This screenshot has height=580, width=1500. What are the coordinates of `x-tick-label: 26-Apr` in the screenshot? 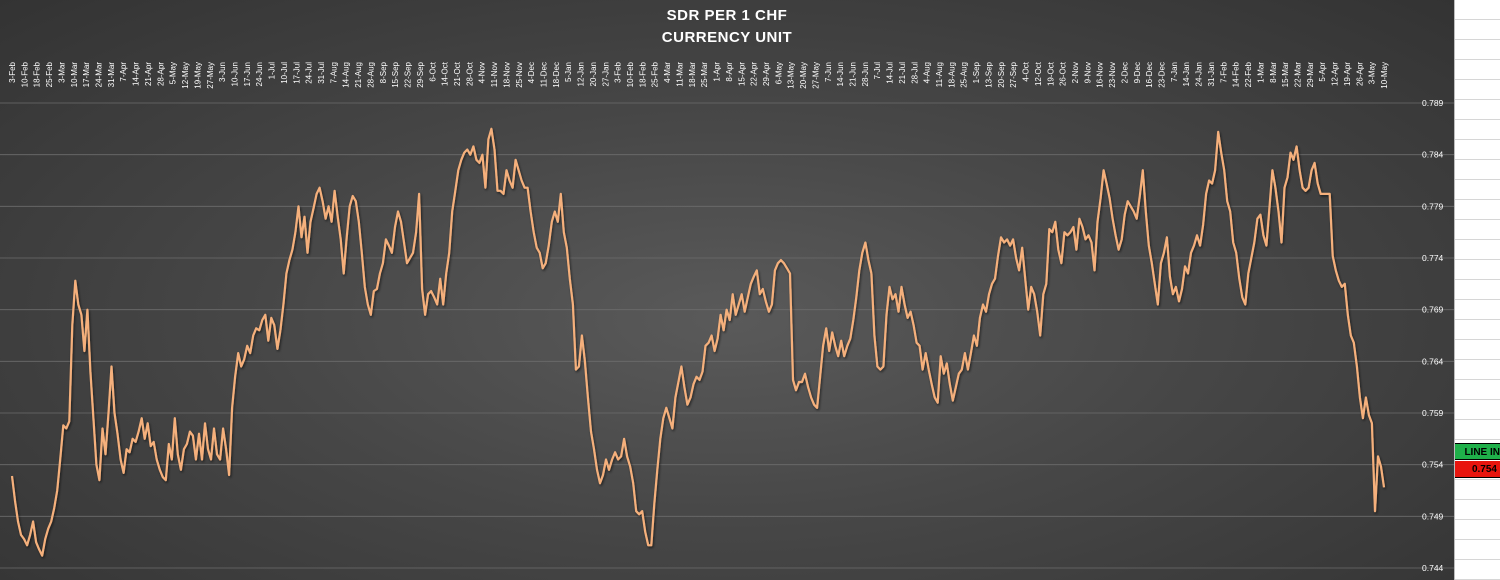 It's located at (1359, 74).